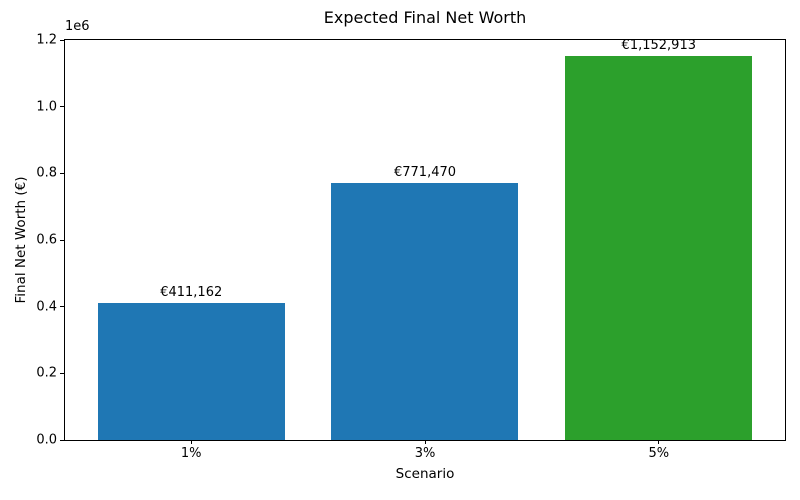 The width and height of the screenshot is (800, 500). I want to click on bar-1%, so click(191, 371).